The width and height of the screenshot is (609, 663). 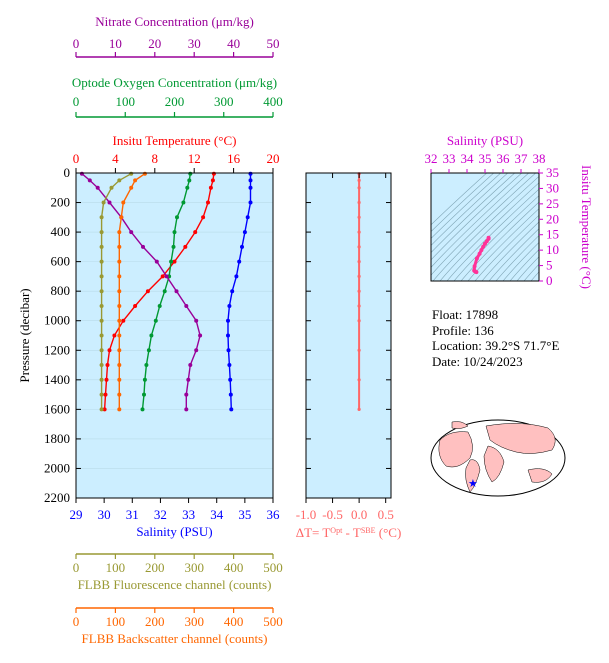 I want to click on oxygen-axis-title: Optode Oxygen Concentration (μm/kg), so click(x=174, y=82).